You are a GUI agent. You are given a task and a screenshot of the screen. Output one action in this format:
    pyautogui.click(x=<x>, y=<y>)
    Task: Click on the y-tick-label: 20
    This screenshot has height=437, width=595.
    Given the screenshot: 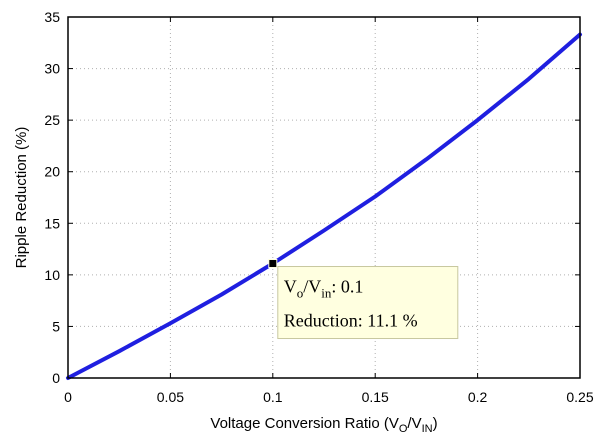 What is the action you would take?
    pyautogui.click(x=52, y=172)
    